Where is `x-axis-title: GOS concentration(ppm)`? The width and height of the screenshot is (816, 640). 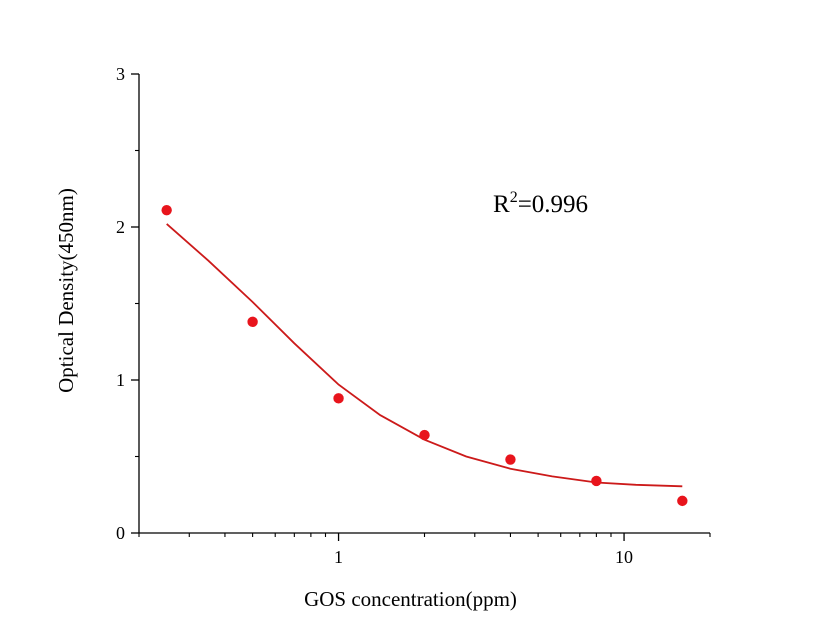 x-axis-title: GOS concentration(ppm) is located at coordinates (410, 599).